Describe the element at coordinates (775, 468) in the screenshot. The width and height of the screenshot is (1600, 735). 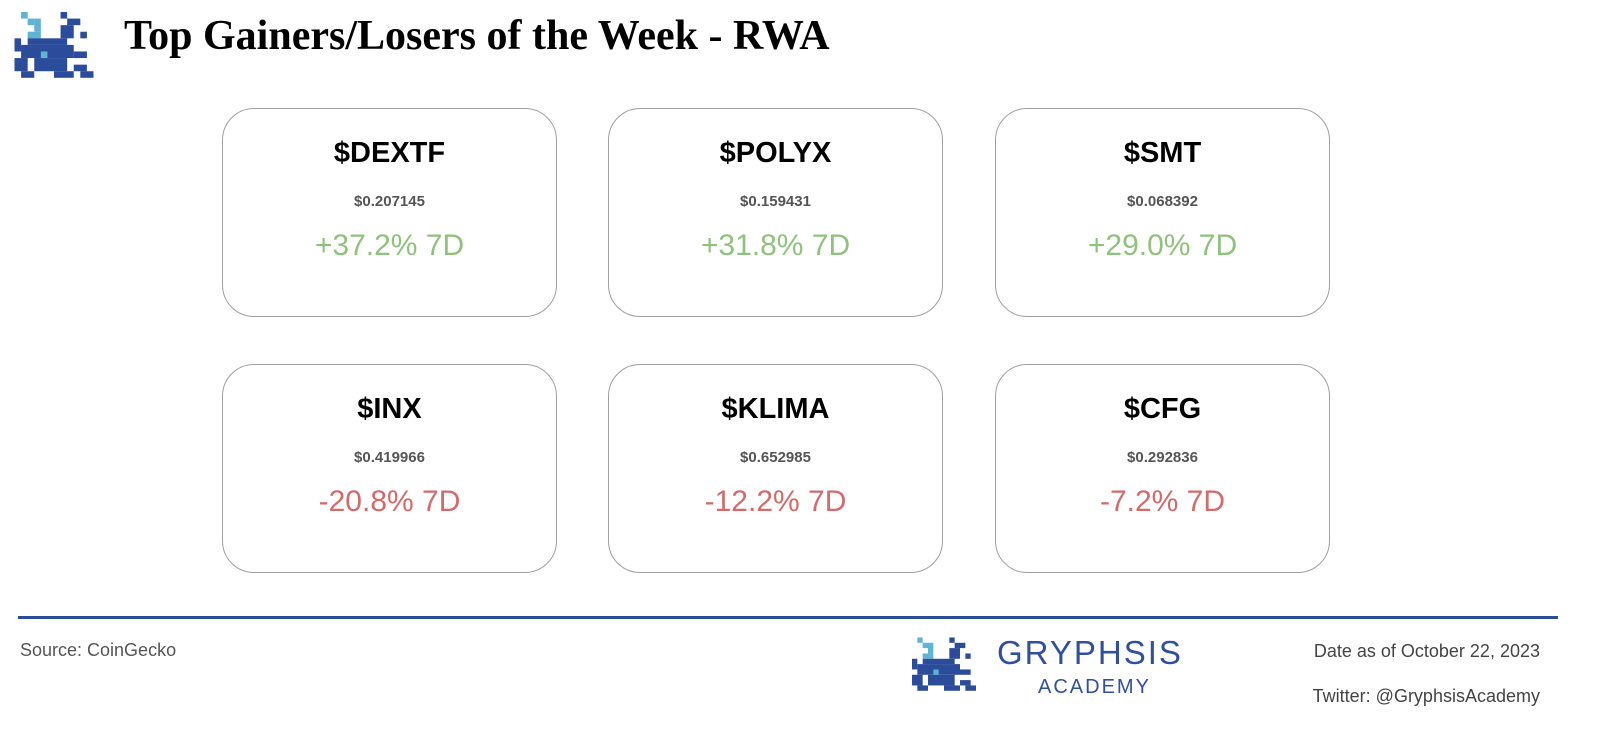
I see `card: $KLIMA $0.652985 -12.2% 7D` at that location.